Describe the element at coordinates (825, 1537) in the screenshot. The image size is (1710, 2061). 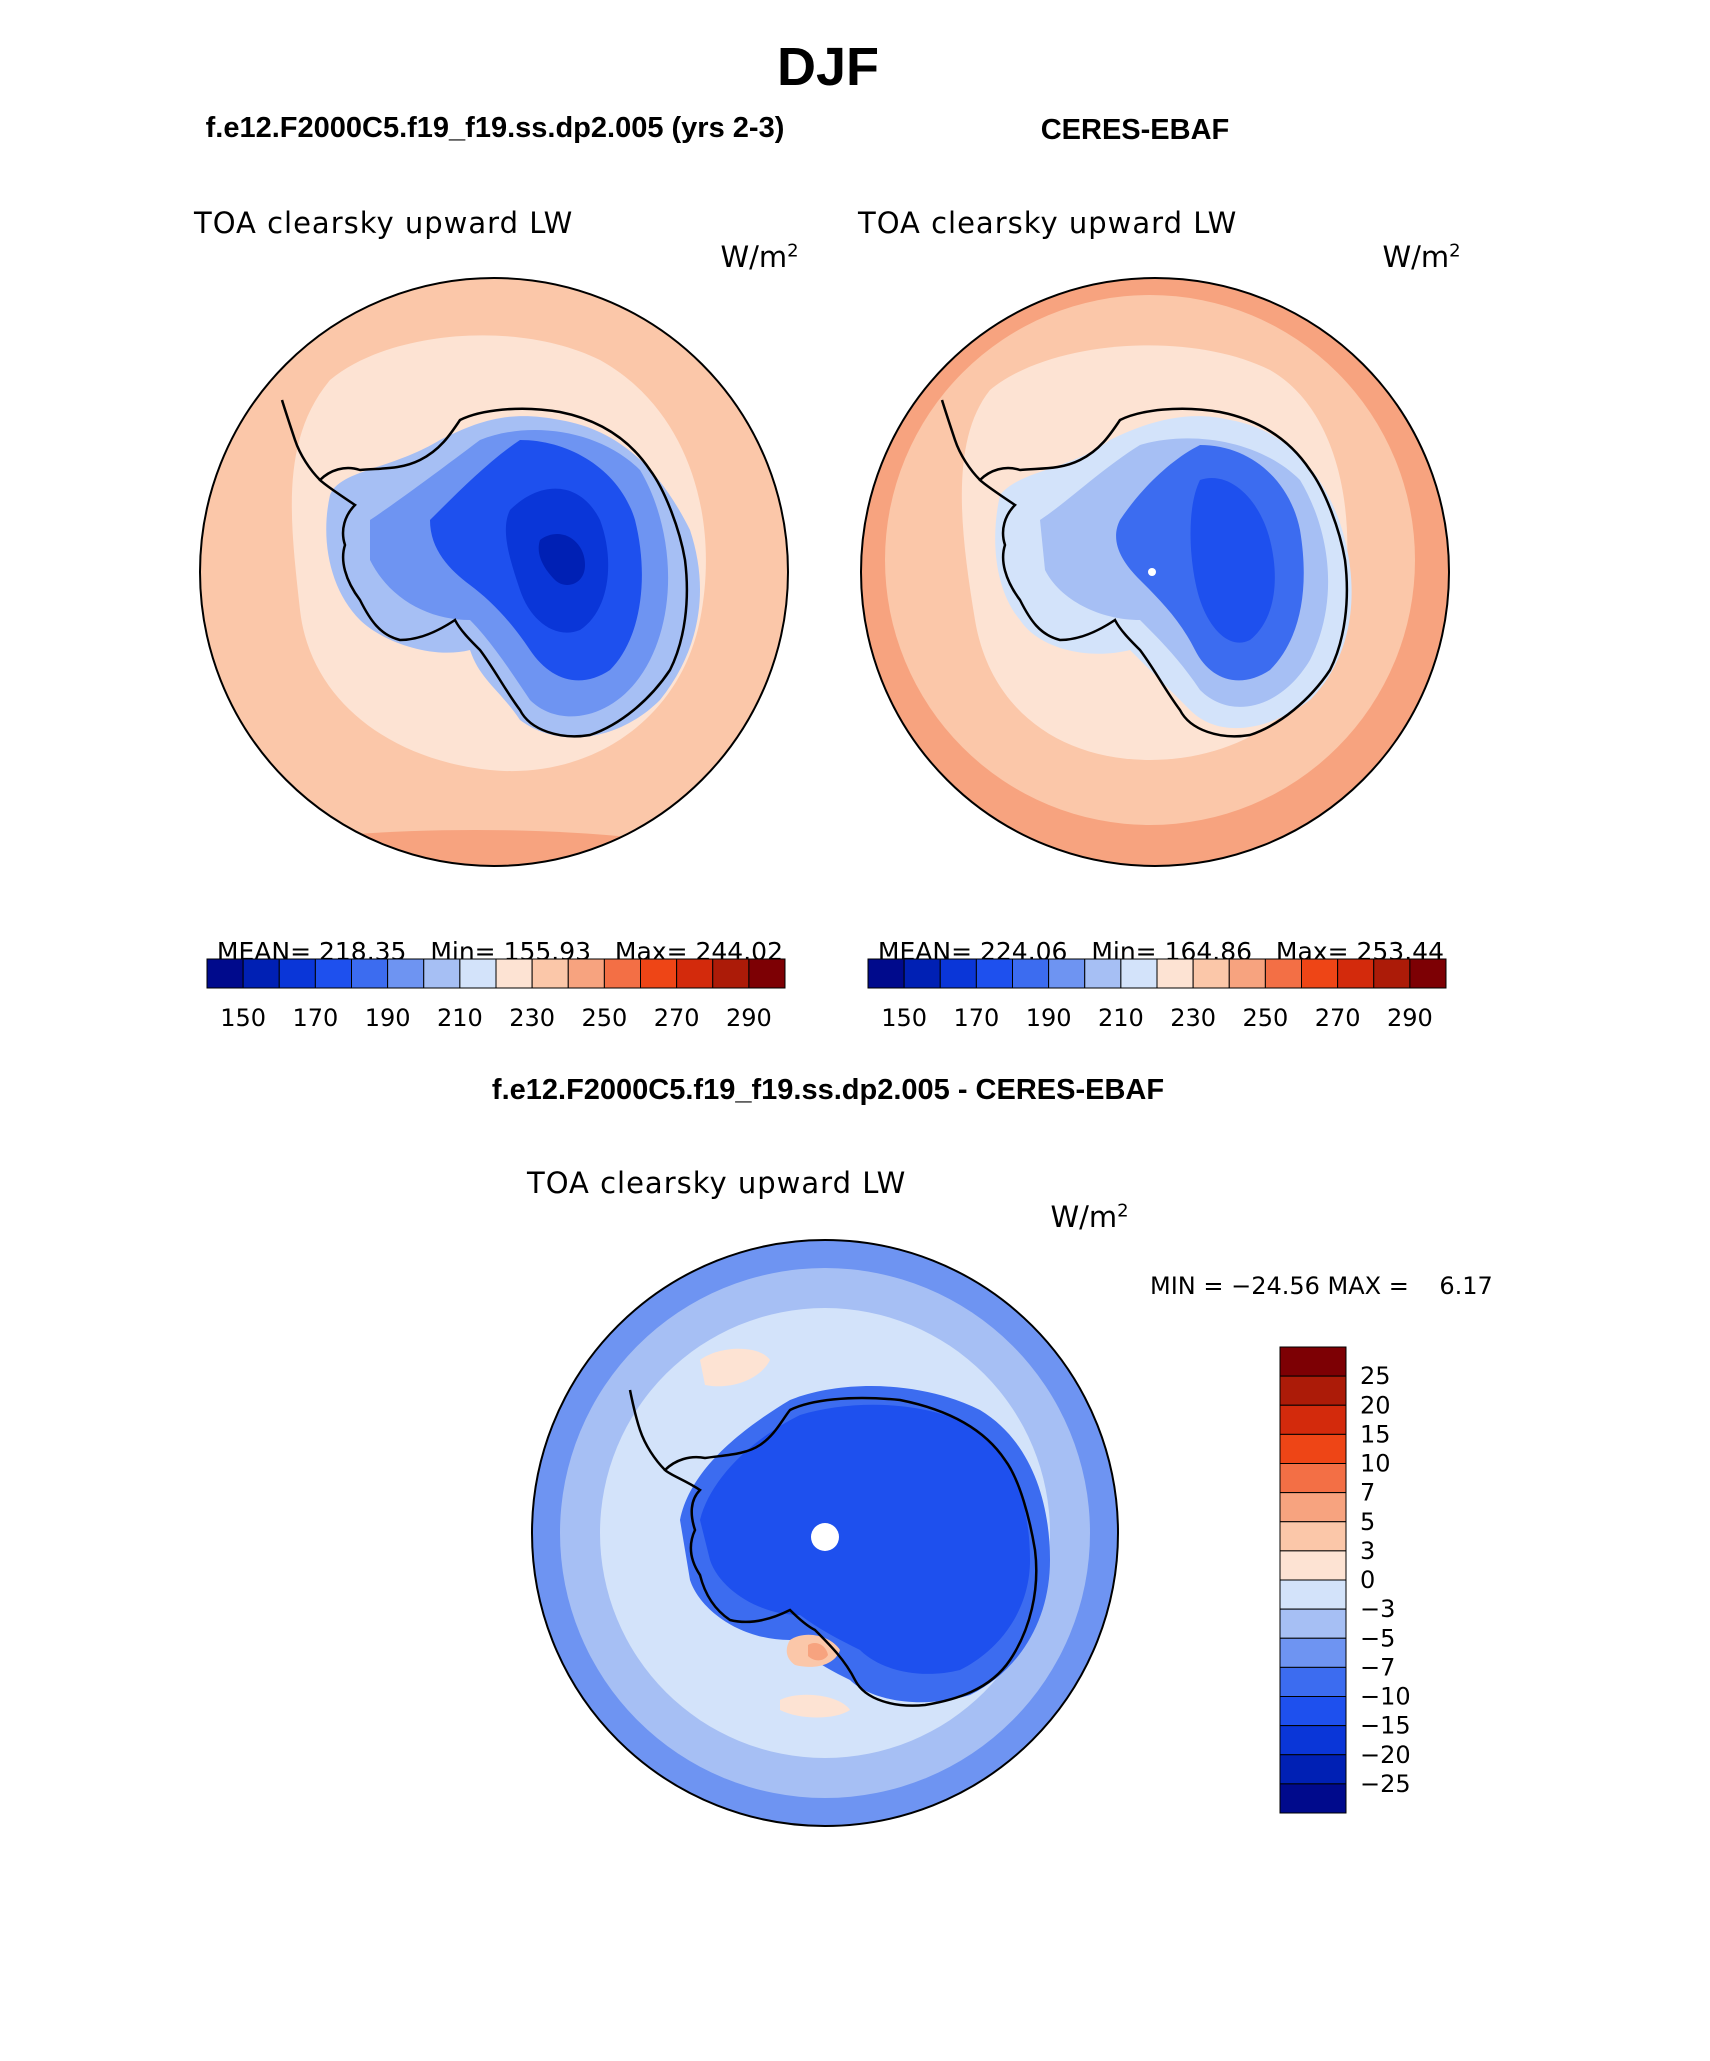
I see `south-pole-gap` at that location.